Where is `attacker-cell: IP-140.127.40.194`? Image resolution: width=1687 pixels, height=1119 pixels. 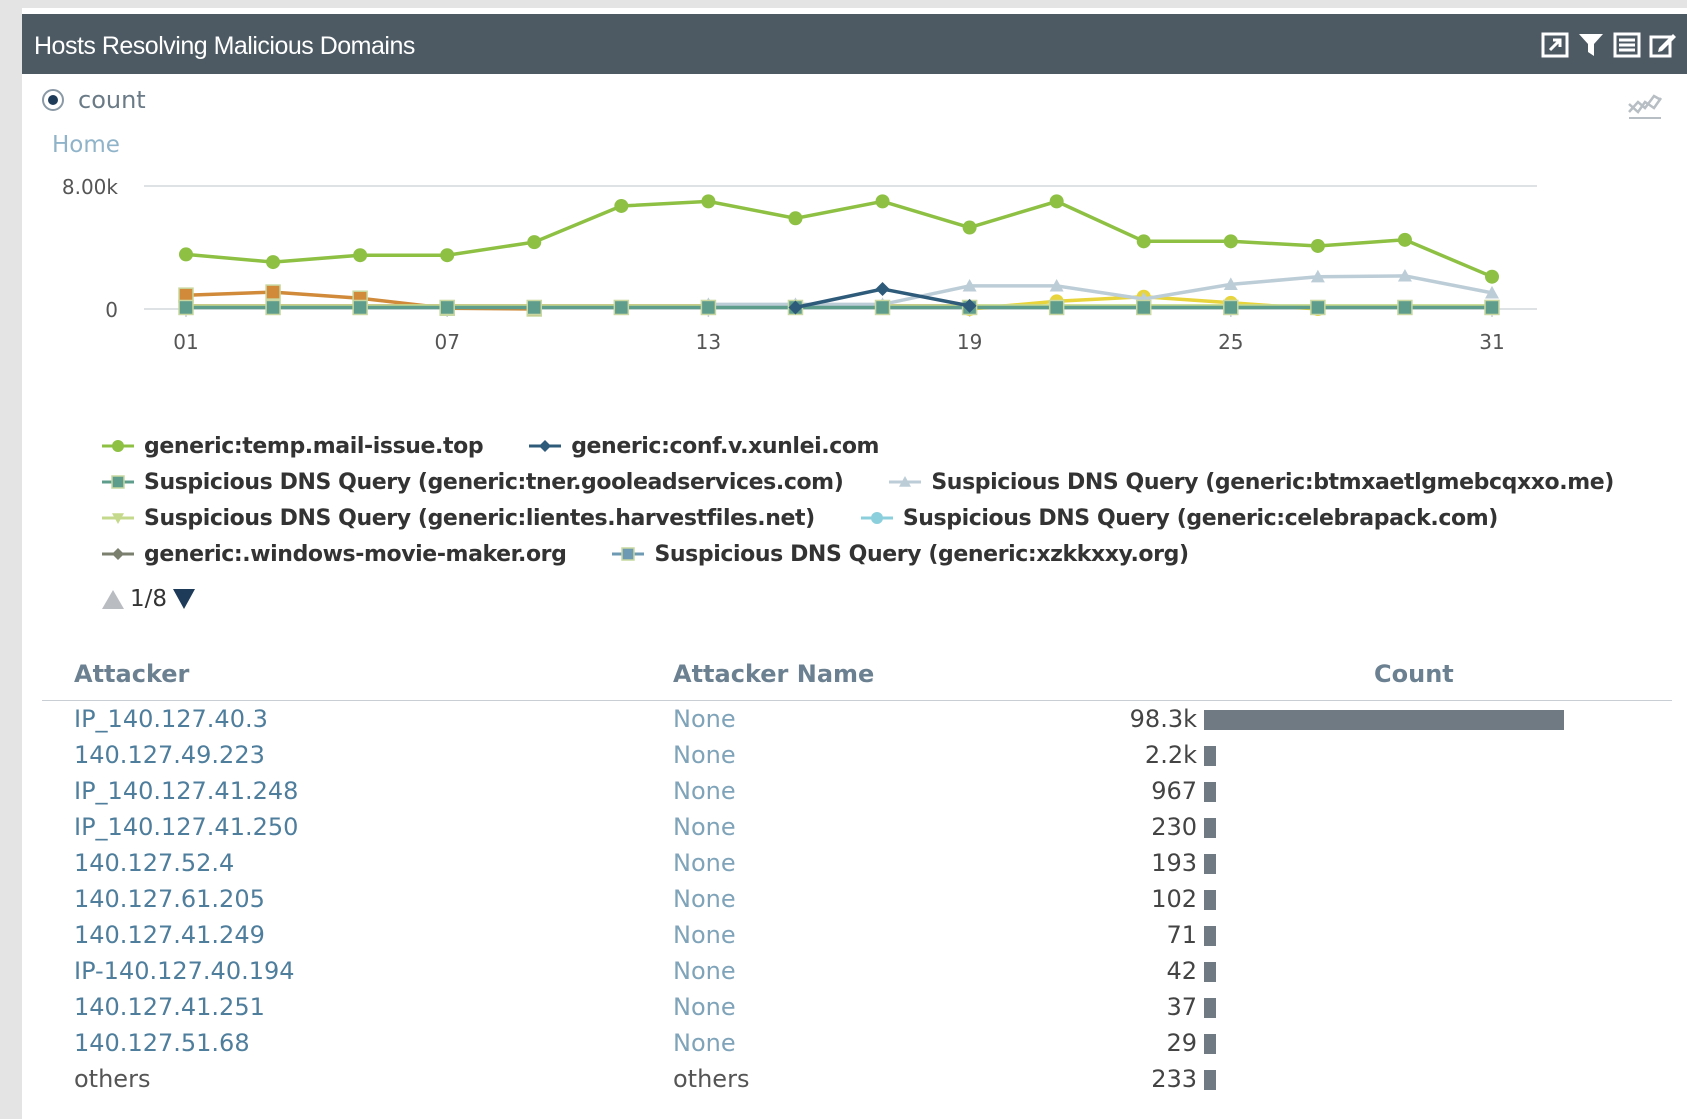 attacker-cell: IP-140.127.40.194 is located at coordinates (184, 971).